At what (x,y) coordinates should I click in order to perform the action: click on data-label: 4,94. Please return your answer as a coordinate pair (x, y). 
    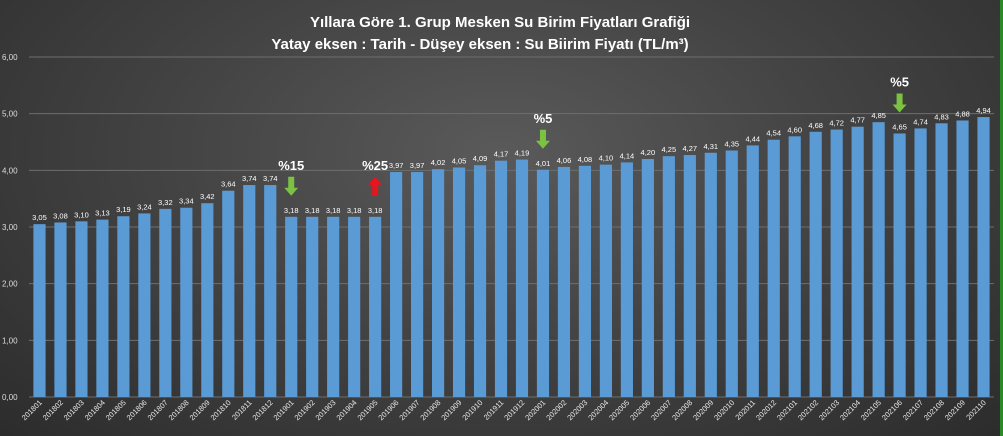
    Looking at the image, I should click on (983, 110).